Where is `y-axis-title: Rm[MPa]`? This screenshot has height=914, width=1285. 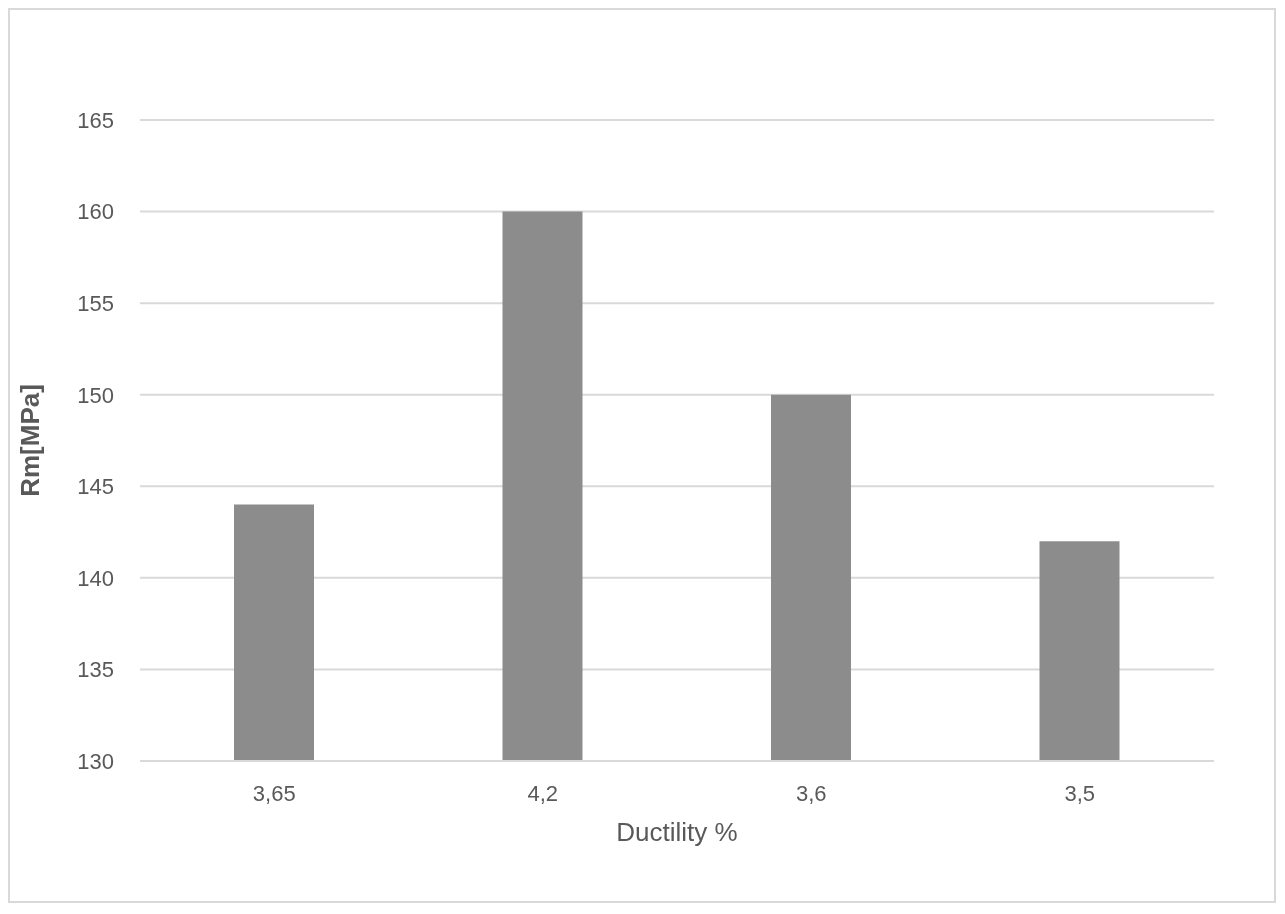 y-axis-title: Rm[MPa] is located at coordinates (30, 440).